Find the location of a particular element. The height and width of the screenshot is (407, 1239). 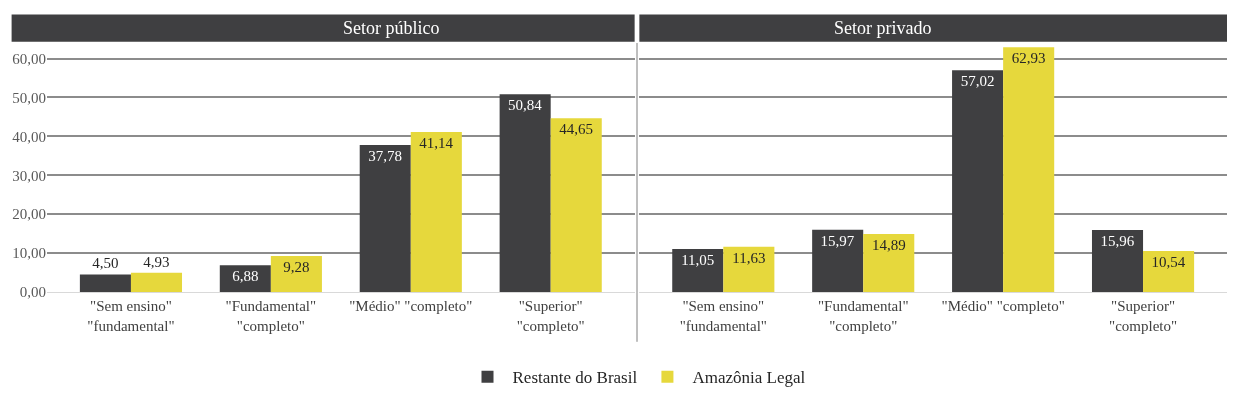

data-label: 4,93 is located at coordinates (156, 261).